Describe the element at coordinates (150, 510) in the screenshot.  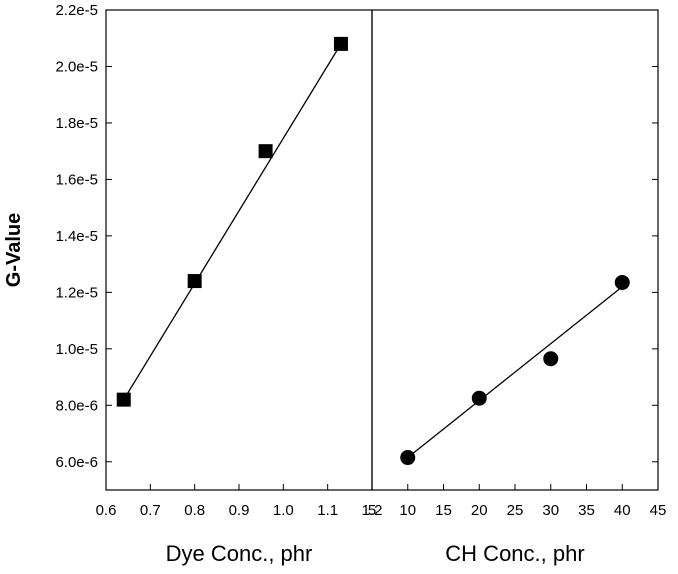
I see `x-tick-label: 0.7` at that location.